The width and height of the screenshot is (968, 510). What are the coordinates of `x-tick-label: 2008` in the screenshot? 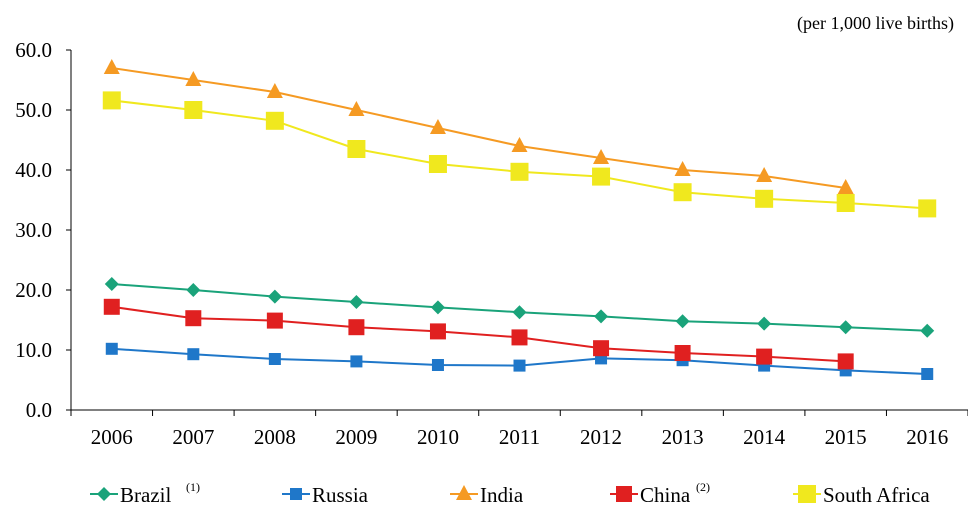 It's located at (275, 437).